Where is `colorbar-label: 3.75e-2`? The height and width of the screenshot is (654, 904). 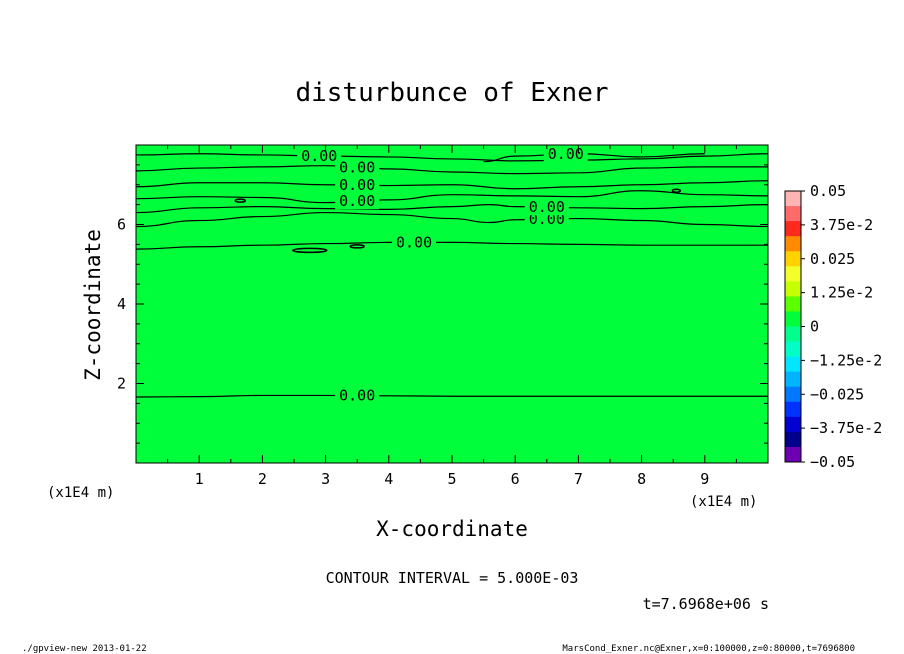 colorbar-label: 3.75e-2 is located at coordinates (841, 225).